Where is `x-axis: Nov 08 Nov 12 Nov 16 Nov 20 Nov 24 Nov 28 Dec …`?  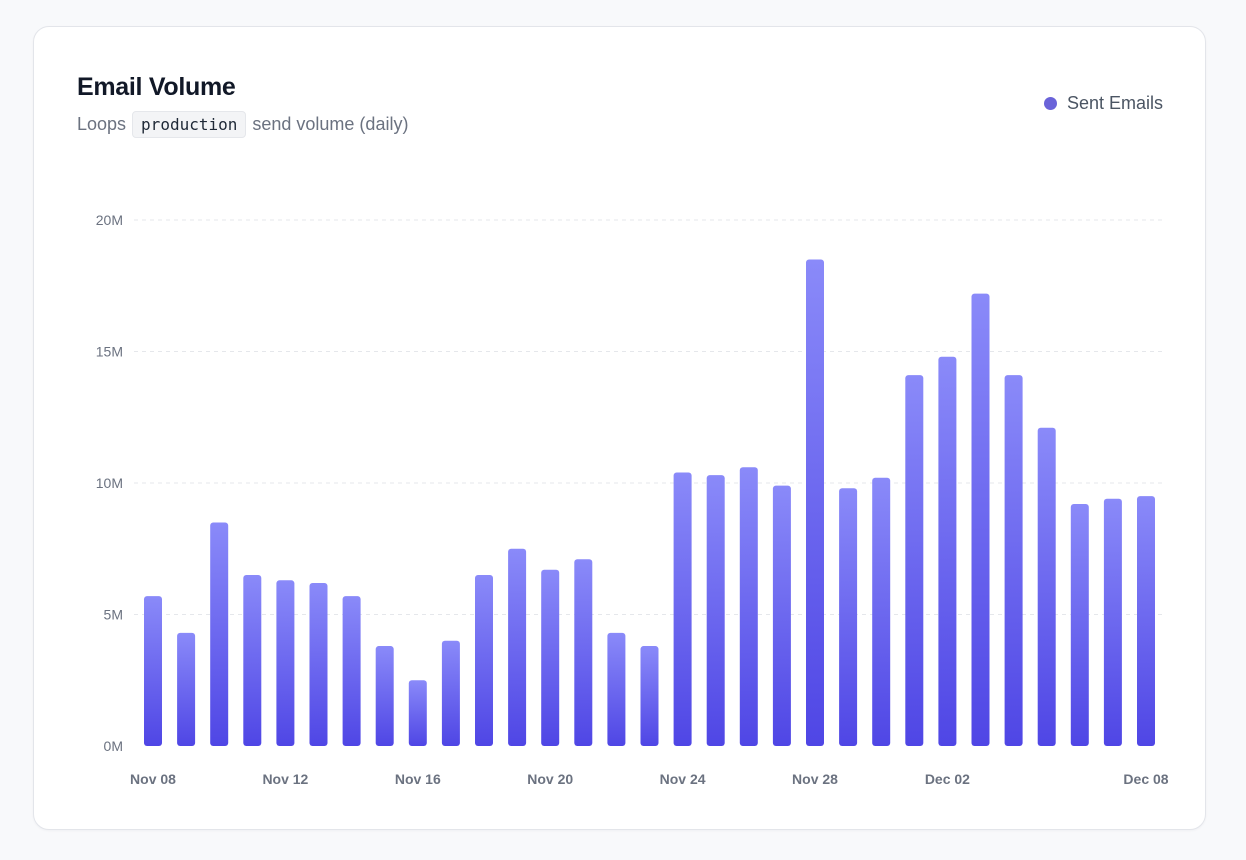
x-axis: Nov 08 Nov 12 Nov 16 Nov 20 Nov 24 Nov 28 Dec … is located at coordinates (649, 779).